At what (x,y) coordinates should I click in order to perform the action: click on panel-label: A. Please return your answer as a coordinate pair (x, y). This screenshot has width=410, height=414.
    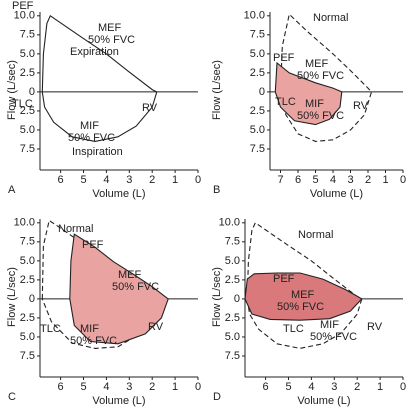
    Looking at the image, I should click on (12, 190).